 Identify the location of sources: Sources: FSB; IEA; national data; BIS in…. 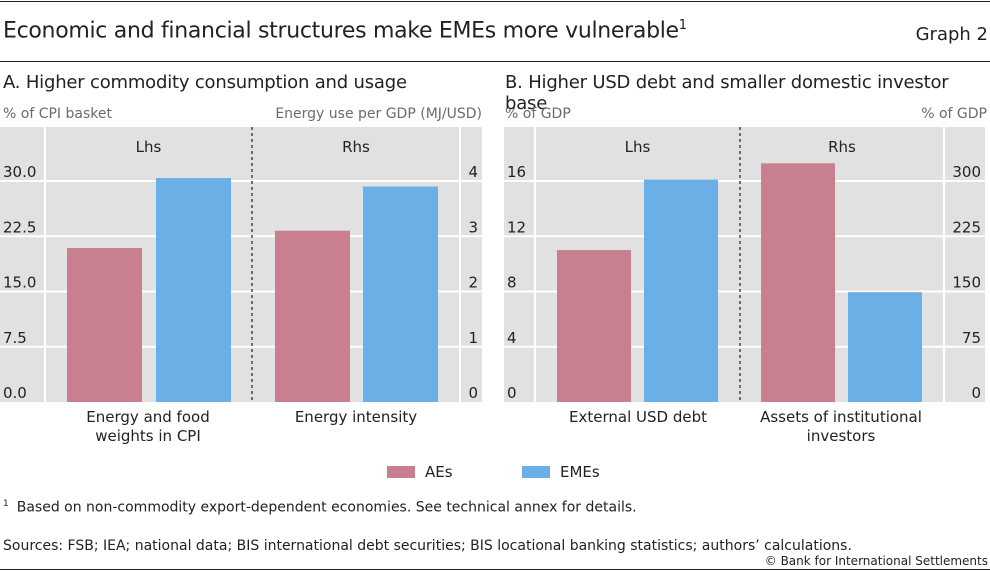
(427, 546).